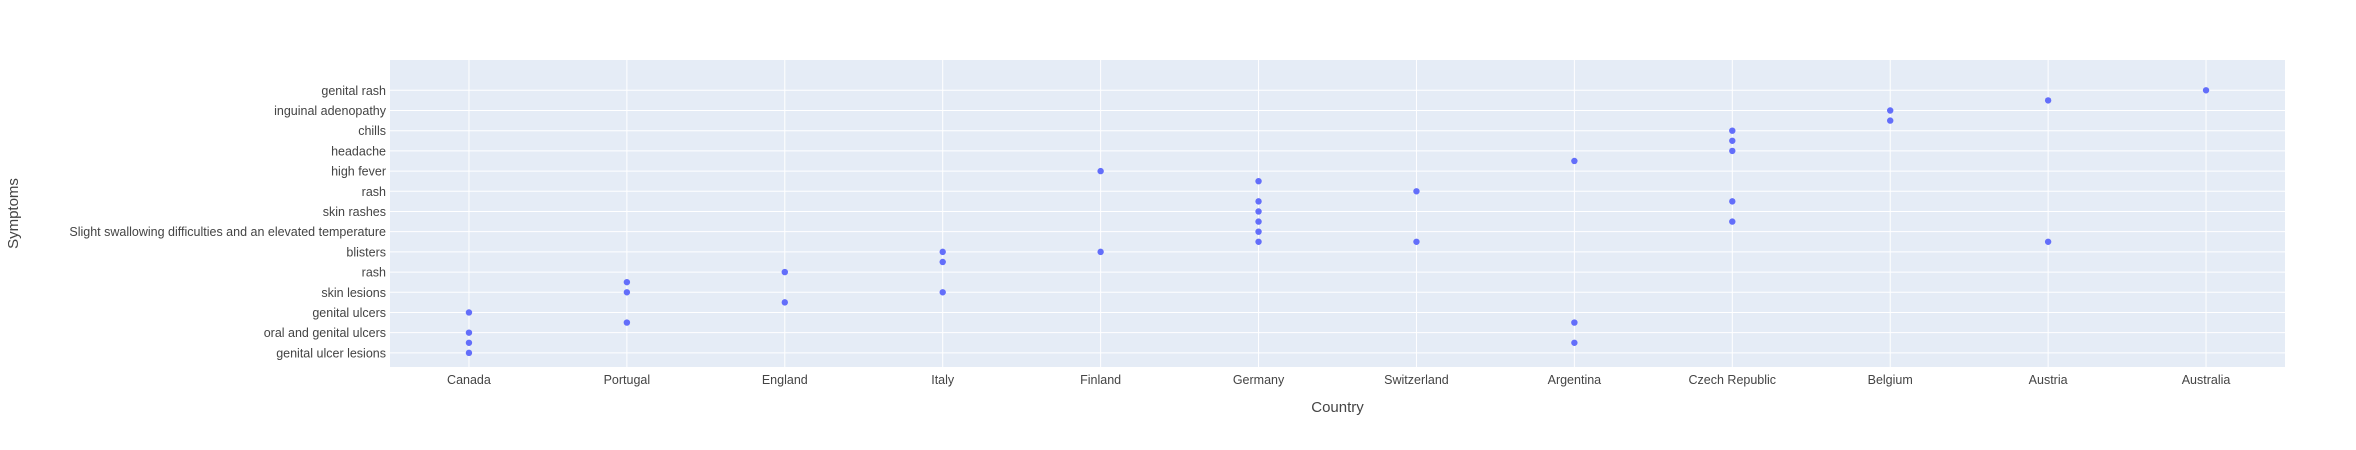 Image resolution: width=2356 pixels, height=450 pixels. What do you see at coordinates (358, 151) in the screenshot?
I see `y-tick-label: headache` at bounding box center [358, 151].